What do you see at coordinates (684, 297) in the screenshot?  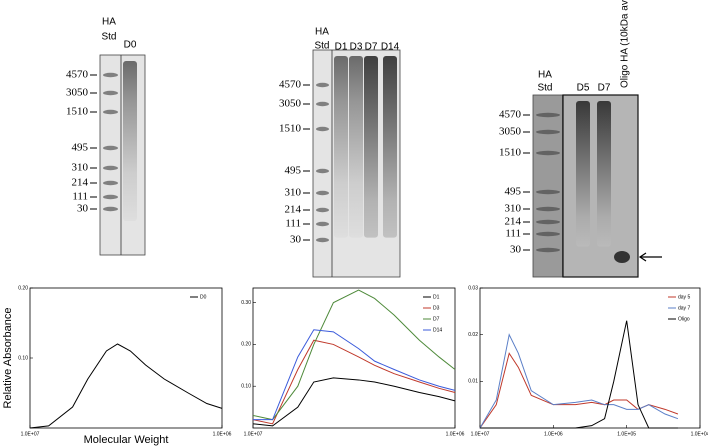 I see `legend-label: day 5` at bounding box center [684, 297].